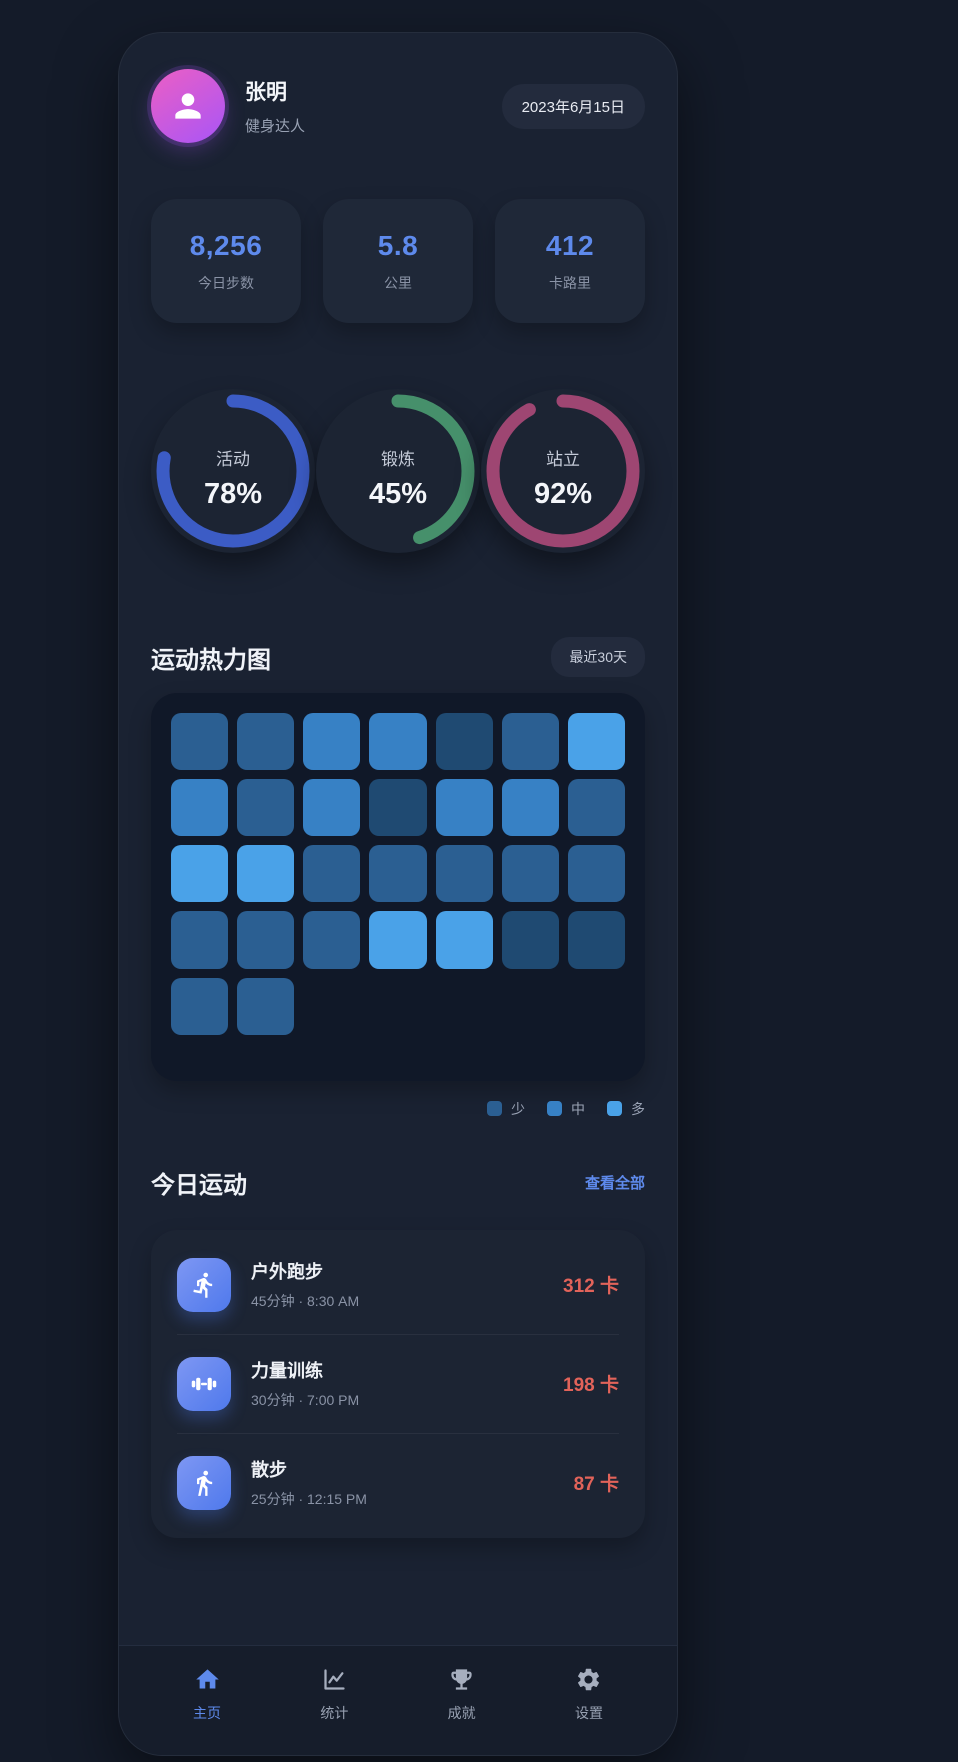 This screenshot has width=958, height=1762. I want to click on user-meta: 张明 健身达人, so click(275, 106).